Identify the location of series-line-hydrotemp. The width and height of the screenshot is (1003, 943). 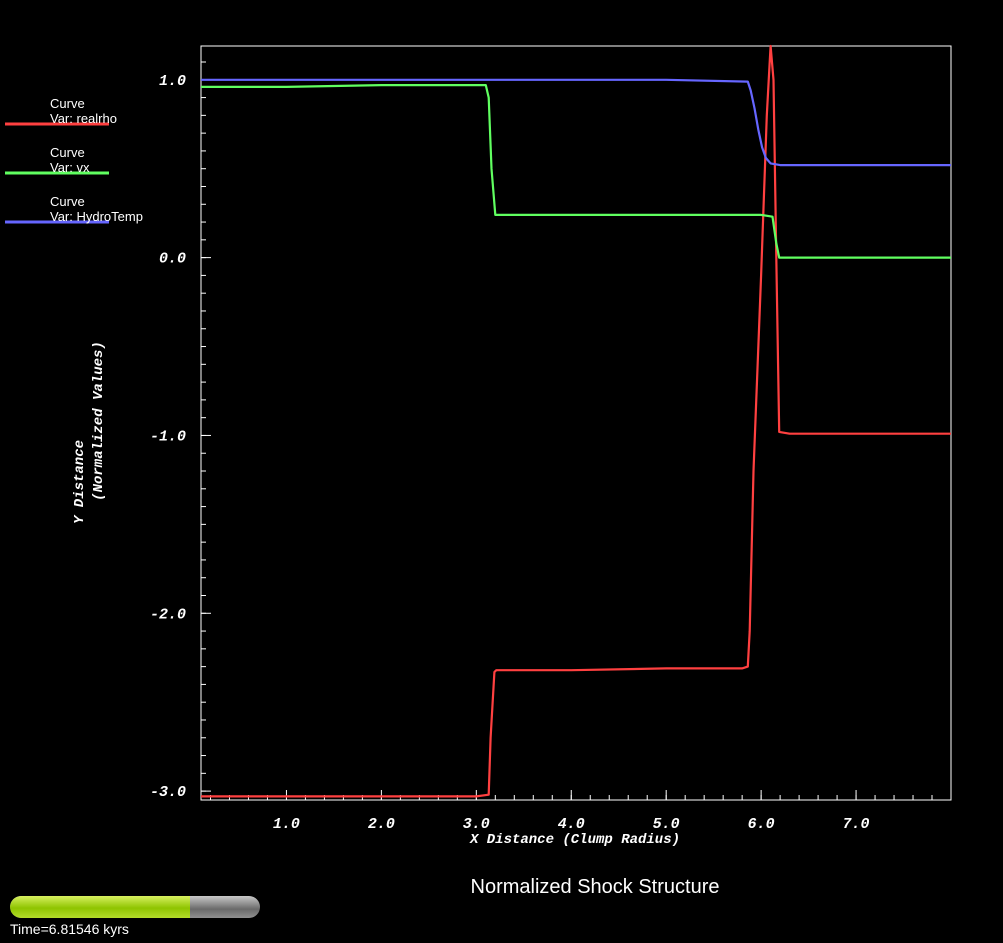
(576, 122).